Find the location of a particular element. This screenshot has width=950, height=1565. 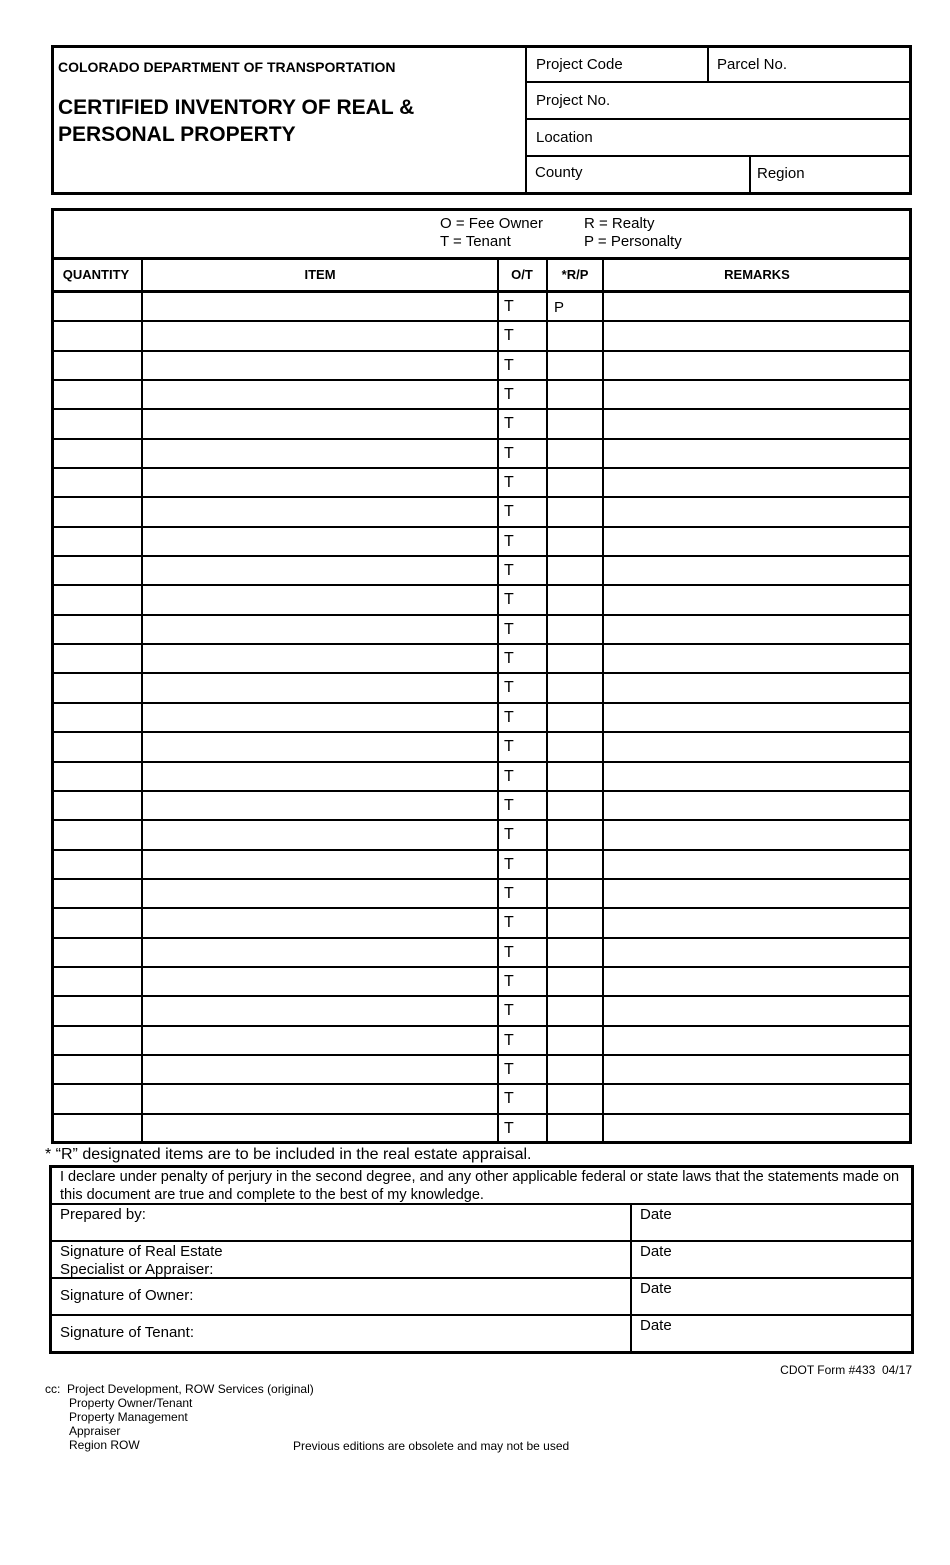

field-label: County is located at coordinates (559, 172).